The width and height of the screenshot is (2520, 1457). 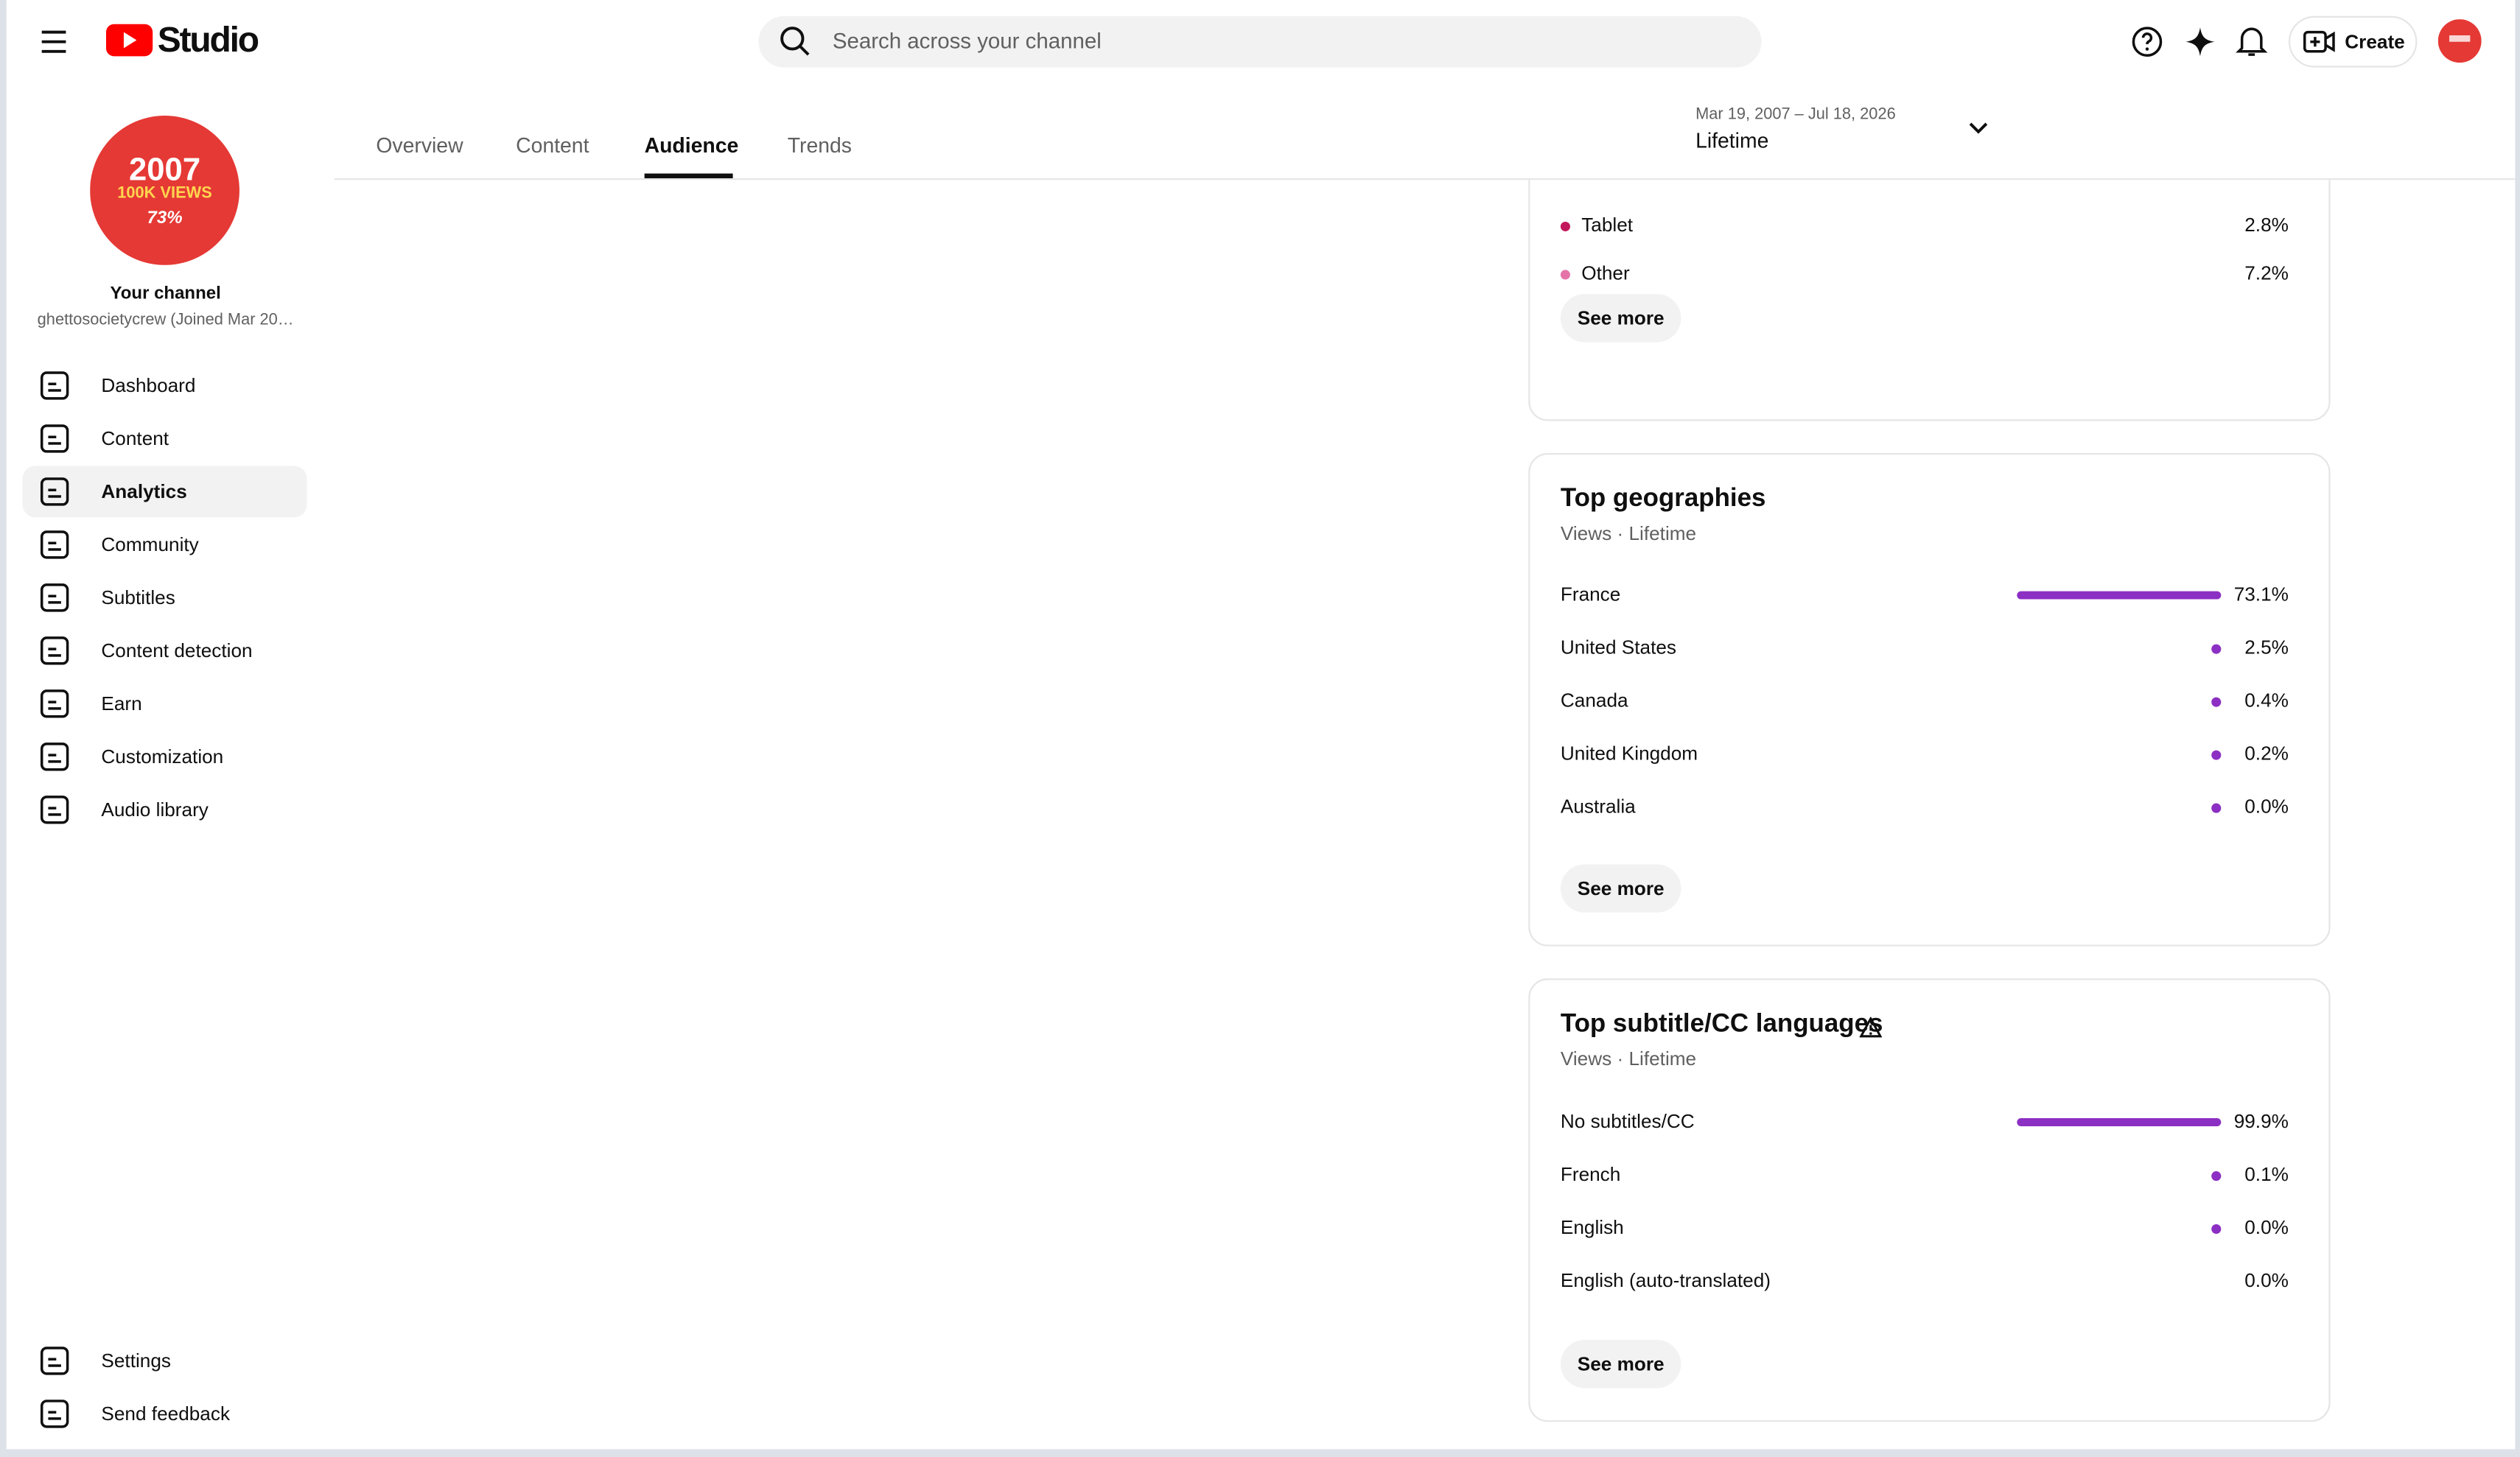 I want to click on tab: Content, so click(x=552, y=145).